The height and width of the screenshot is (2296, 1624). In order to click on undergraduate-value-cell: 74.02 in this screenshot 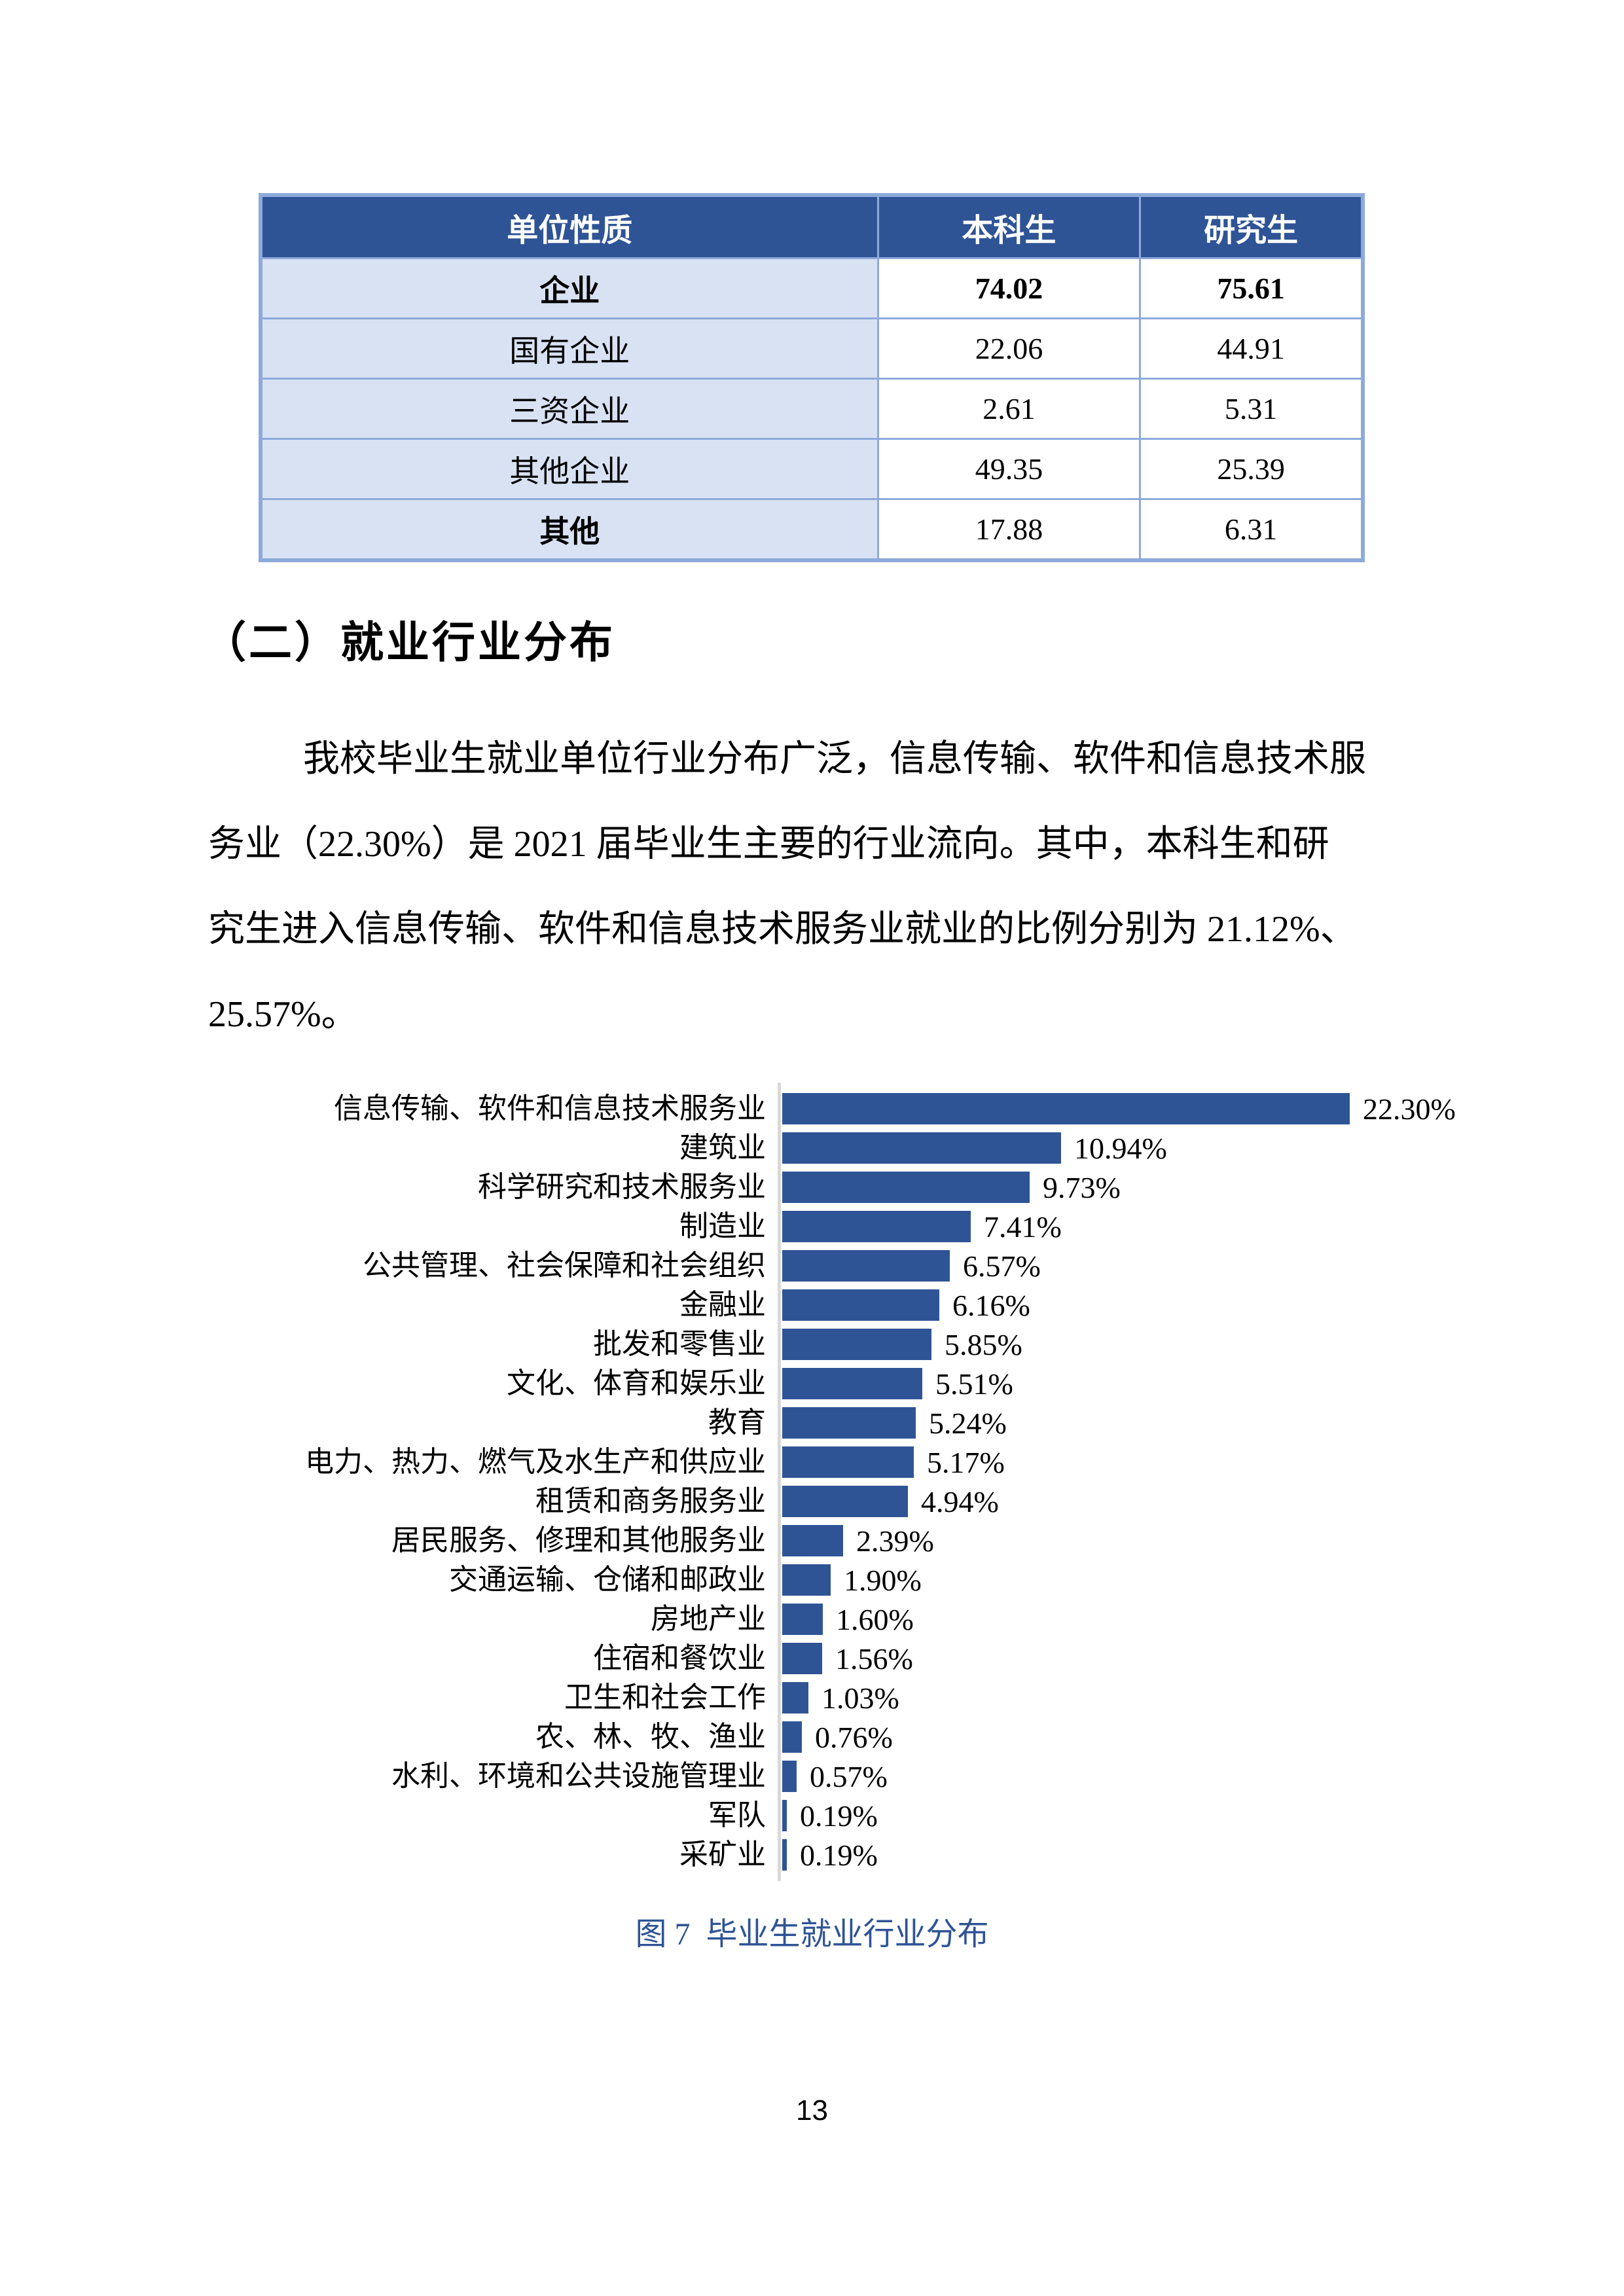, I will do `click(1009, 288)`.